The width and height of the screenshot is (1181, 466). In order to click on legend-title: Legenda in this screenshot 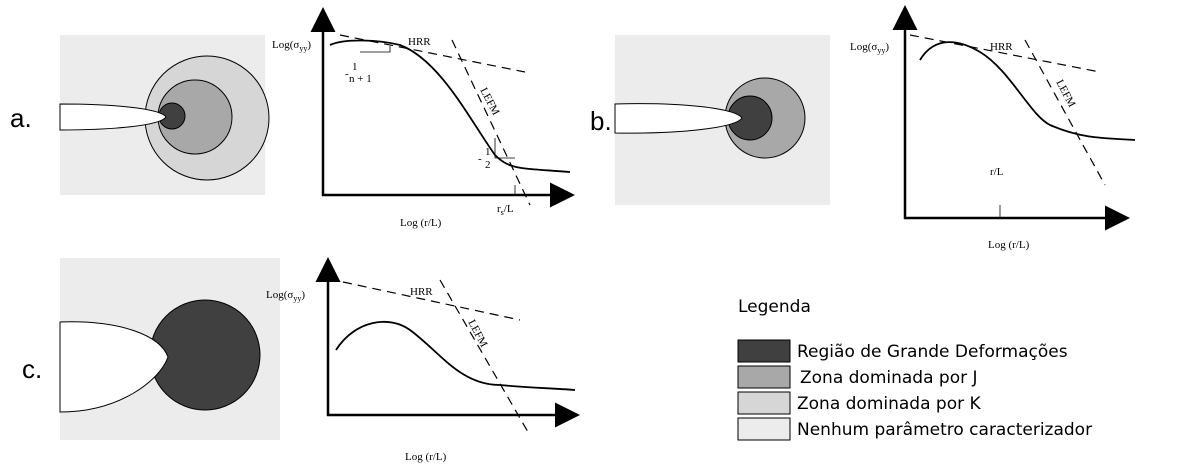, I will do `click(774, 307)`.